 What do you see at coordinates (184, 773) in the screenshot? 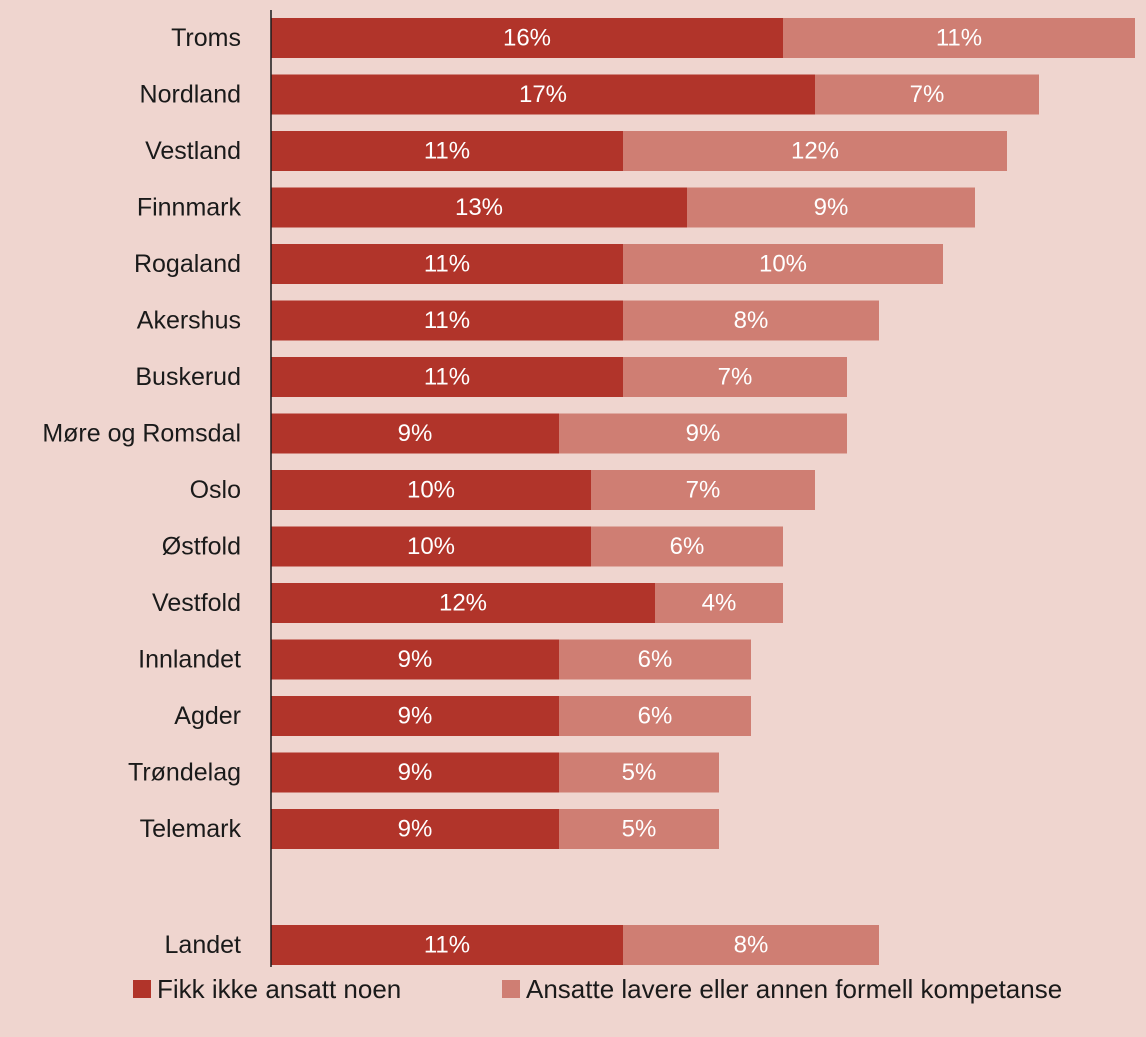
I see `category-label-trondelag: Trøndelag` at bounding box center [184, 773].